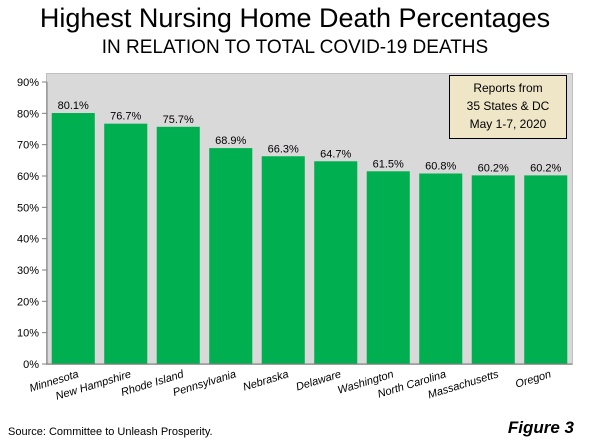 The height and width of the screenshot is (443, 590). What do you see at coordinates (230, 141) in the screenshot?
I see `bar-value-label: 68.9%` at bounding box center [230, 141].